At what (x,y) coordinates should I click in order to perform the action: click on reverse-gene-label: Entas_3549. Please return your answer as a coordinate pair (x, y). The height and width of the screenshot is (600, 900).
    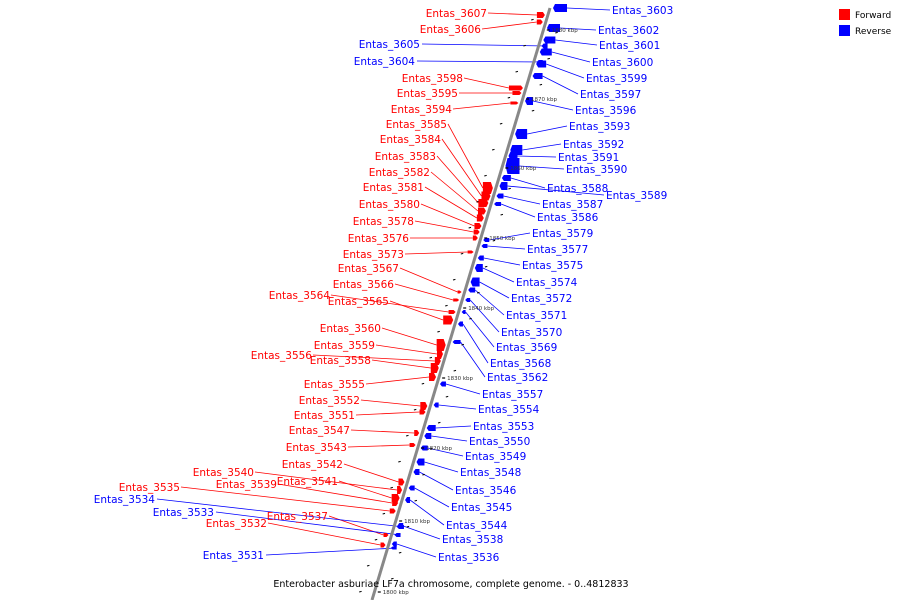
    Looking at the image, I should click on (495, 457).